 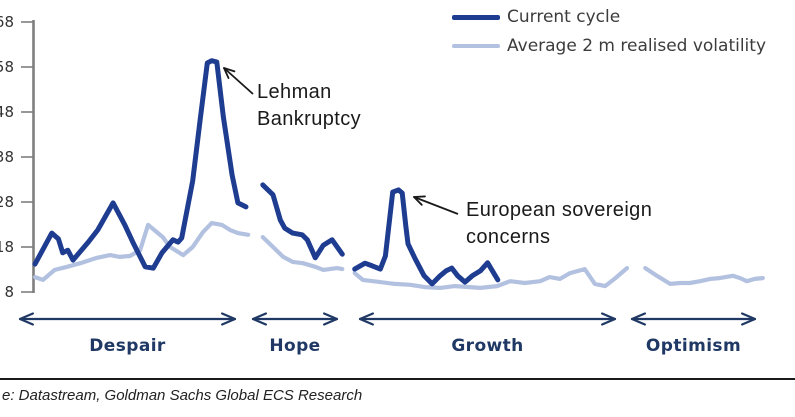 I want to click on average-volatility-line-swatch, so click(x=476, y=46).